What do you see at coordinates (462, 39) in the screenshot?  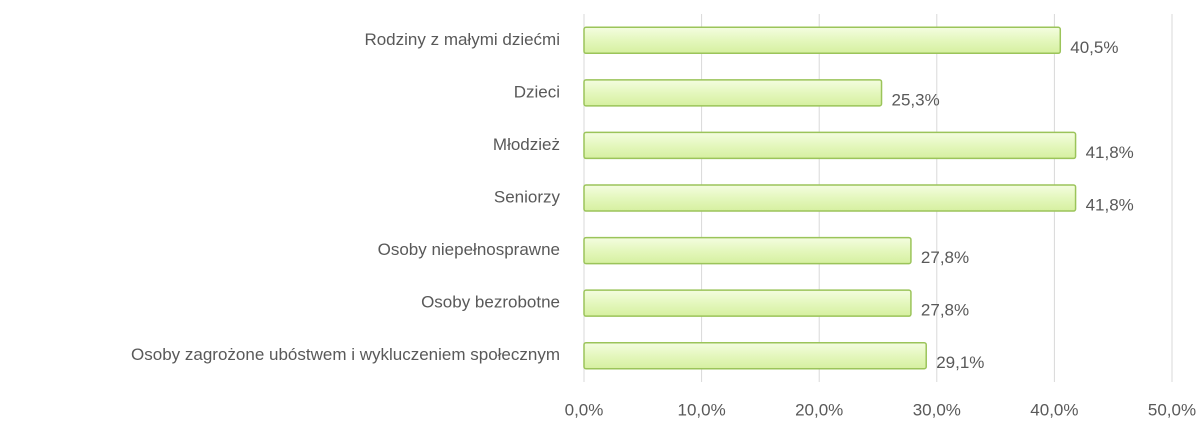 I see `y-tick-label: Rodziny z małymi dziećmi` at bounding box center [462, 39].